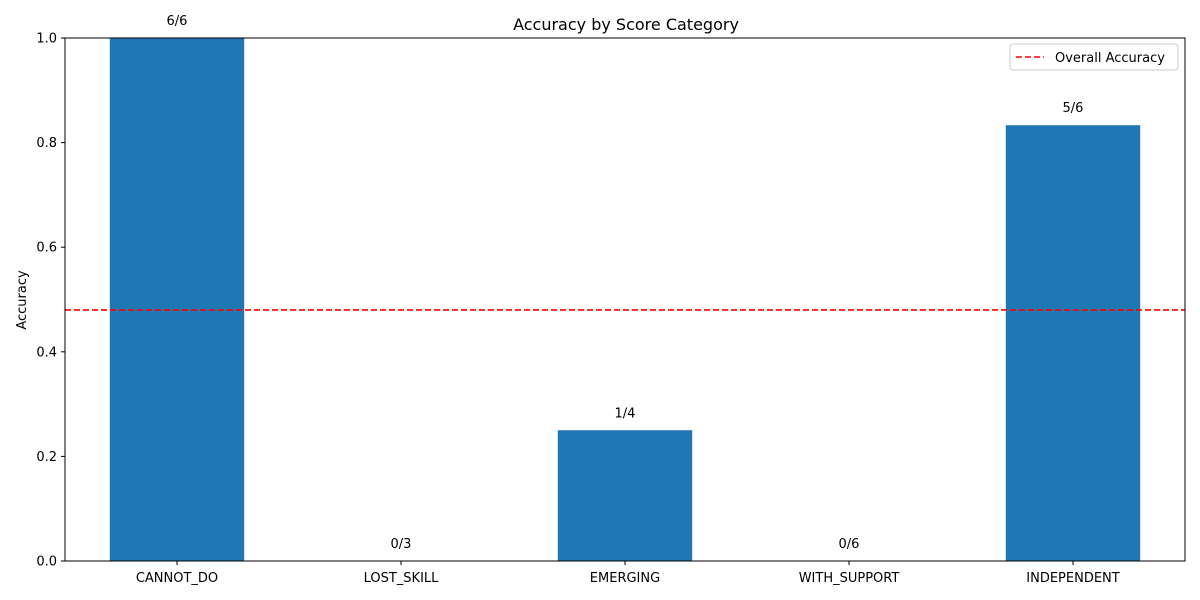 The width and height of the screenshot is (1200, 600). Describe the element at coordinates (625, 578) in the screenshot. I see `x-tick-label-emerging: EMERGING` at that location.